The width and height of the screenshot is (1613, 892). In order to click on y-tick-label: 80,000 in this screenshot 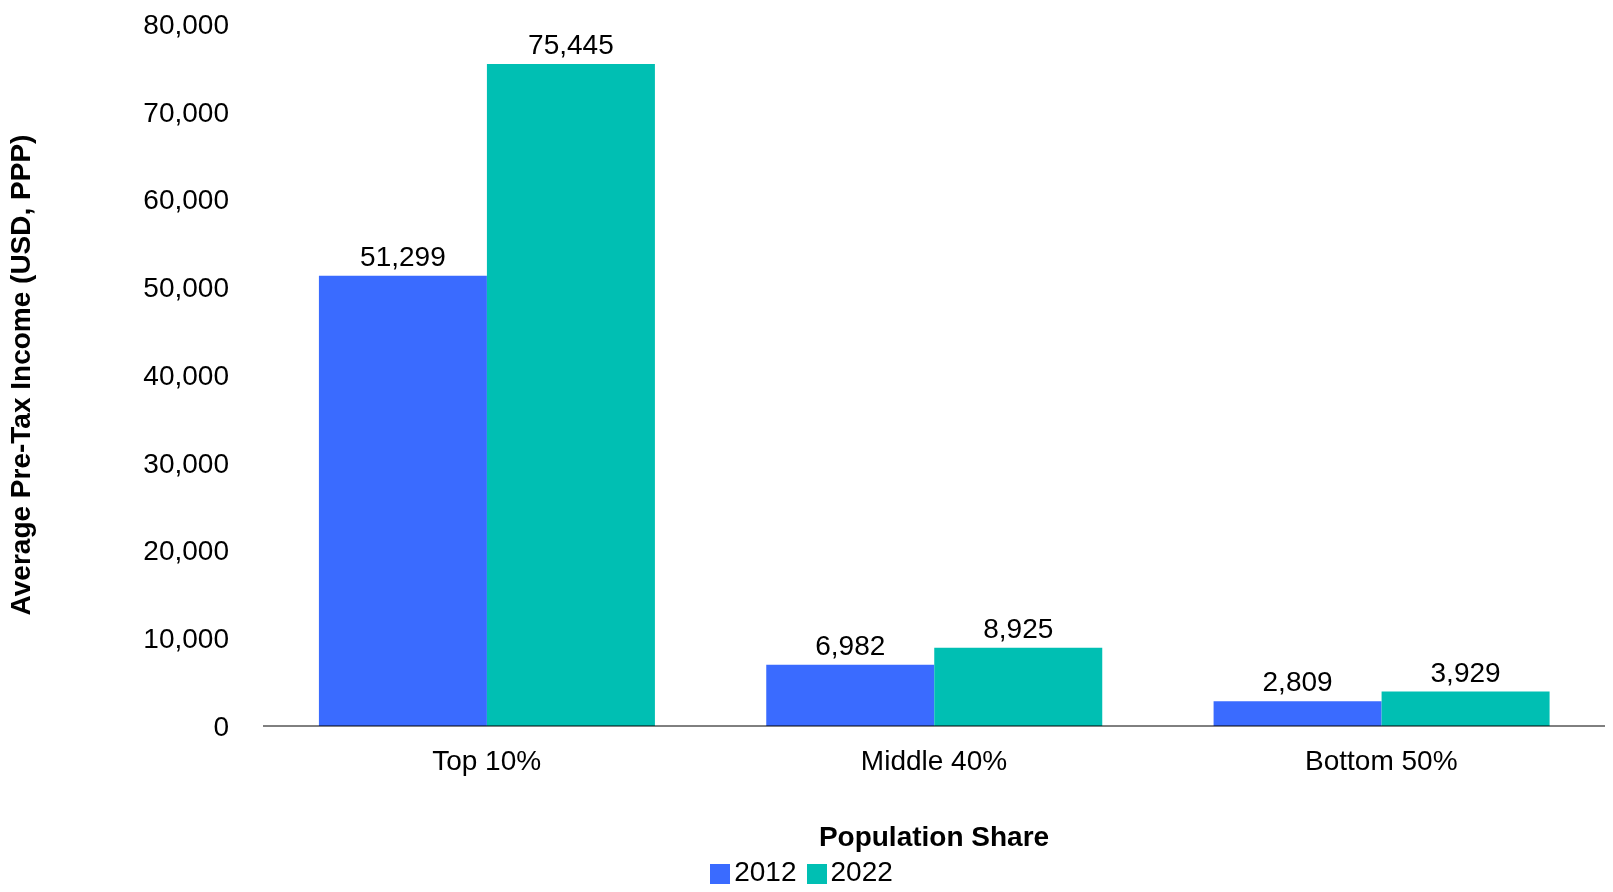, I will do `click(186, 24)`.